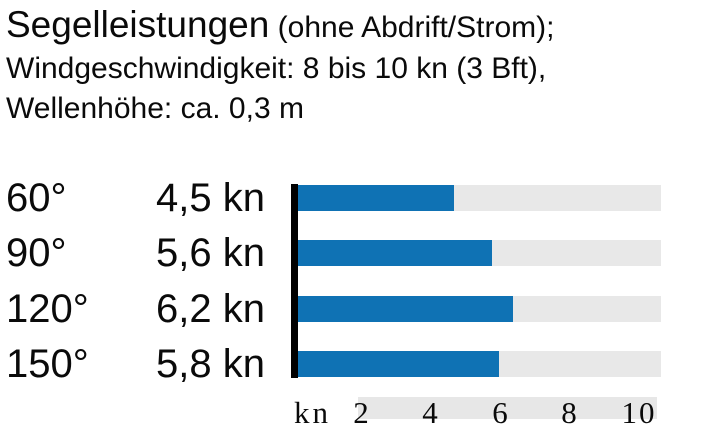 The image size is (712, 435). What do you see at coordinates (501, 412) in the screenshot?
I see `x-axis-tick-label: 6` at bounding box center [501, 412].